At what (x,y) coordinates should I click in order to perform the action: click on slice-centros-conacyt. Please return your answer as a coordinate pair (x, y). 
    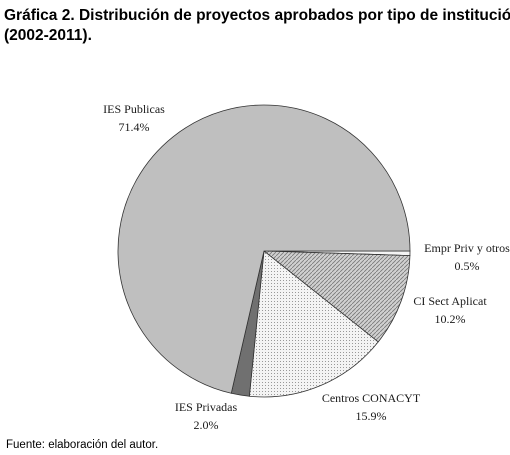
    Looking at the image, I should click on (313, 324).